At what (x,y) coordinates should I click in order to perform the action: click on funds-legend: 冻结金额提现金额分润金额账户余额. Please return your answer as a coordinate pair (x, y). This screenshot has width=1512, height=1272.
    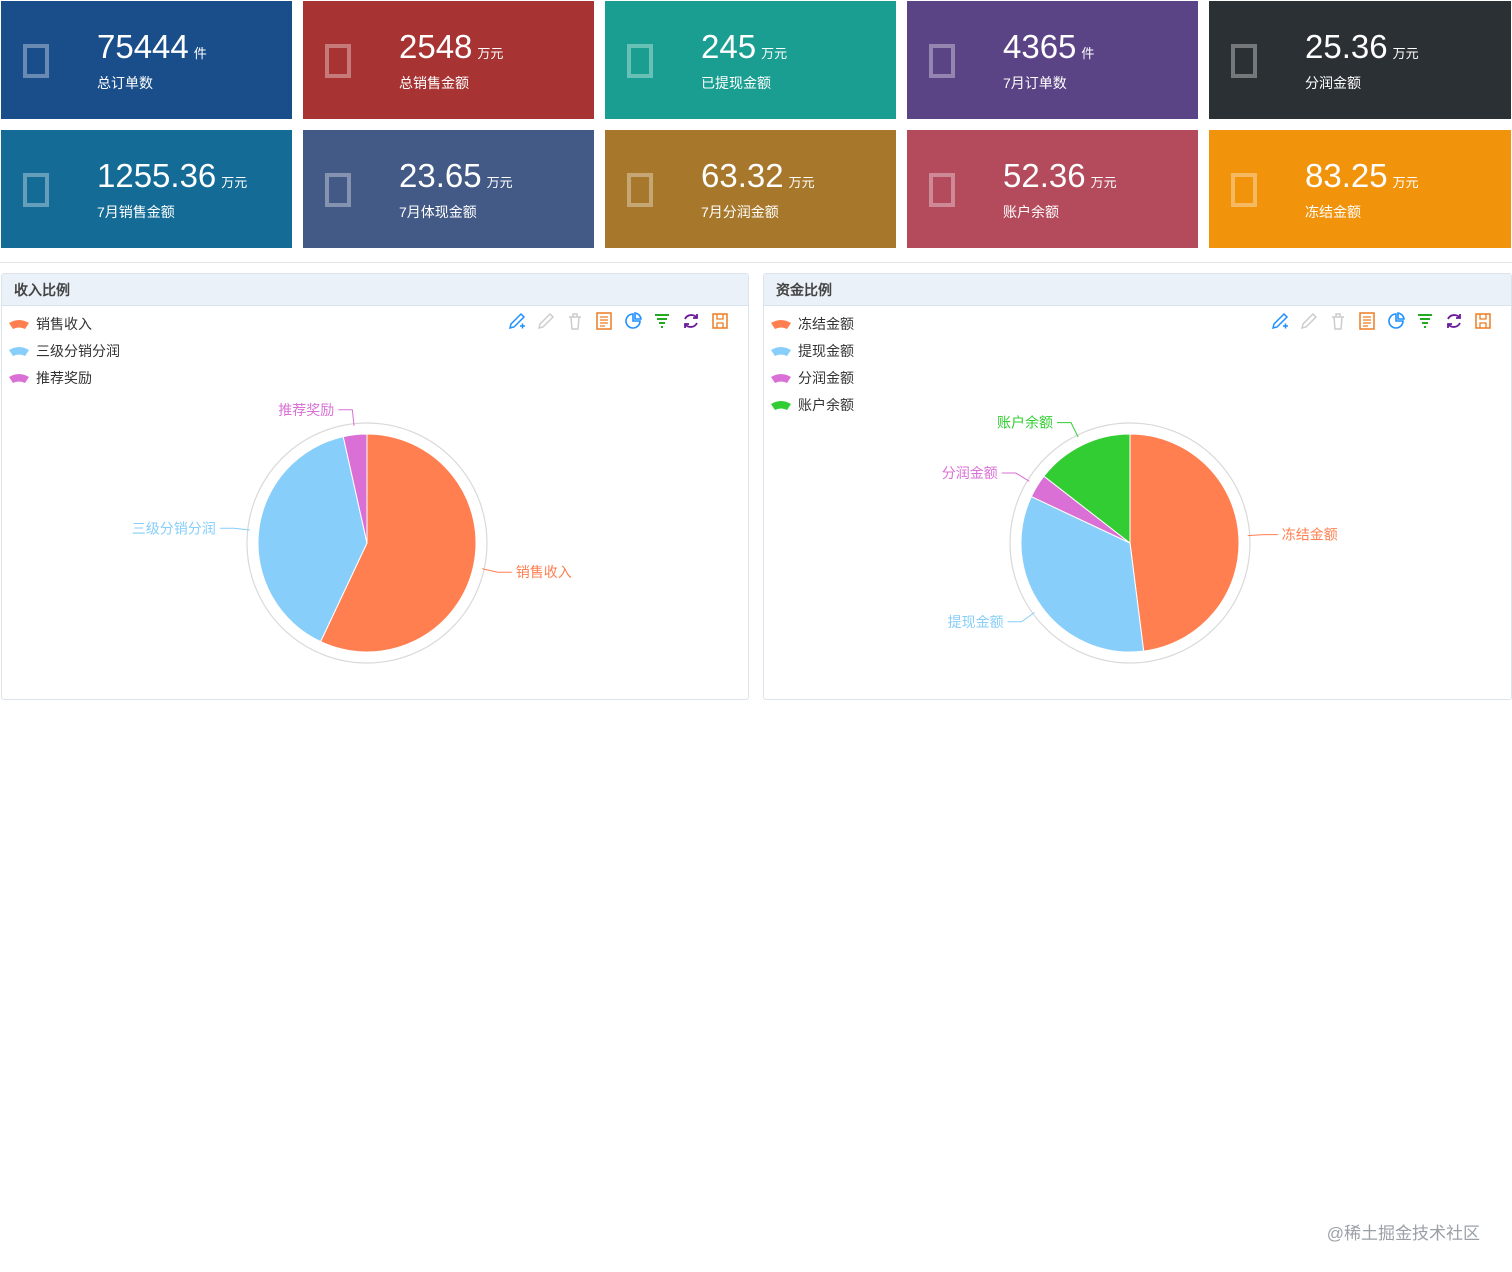
    Looking at the image, I should click on (812, 364).